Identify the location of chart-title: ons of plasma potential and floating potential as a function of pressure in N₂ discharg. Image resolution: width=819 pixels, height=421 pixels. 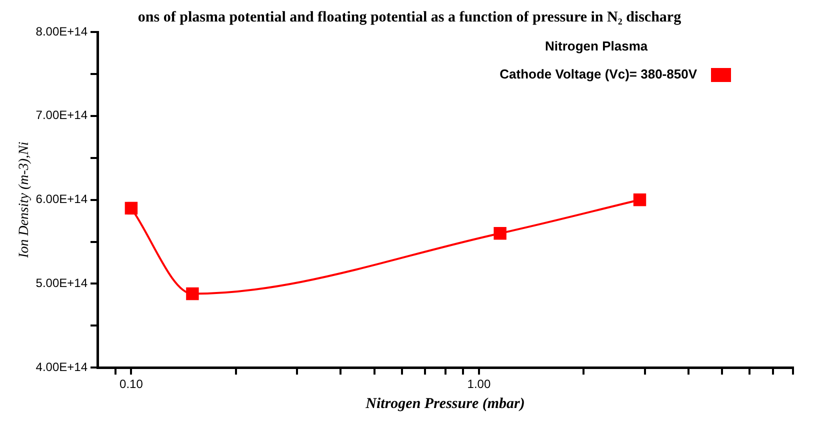
(410, 17).